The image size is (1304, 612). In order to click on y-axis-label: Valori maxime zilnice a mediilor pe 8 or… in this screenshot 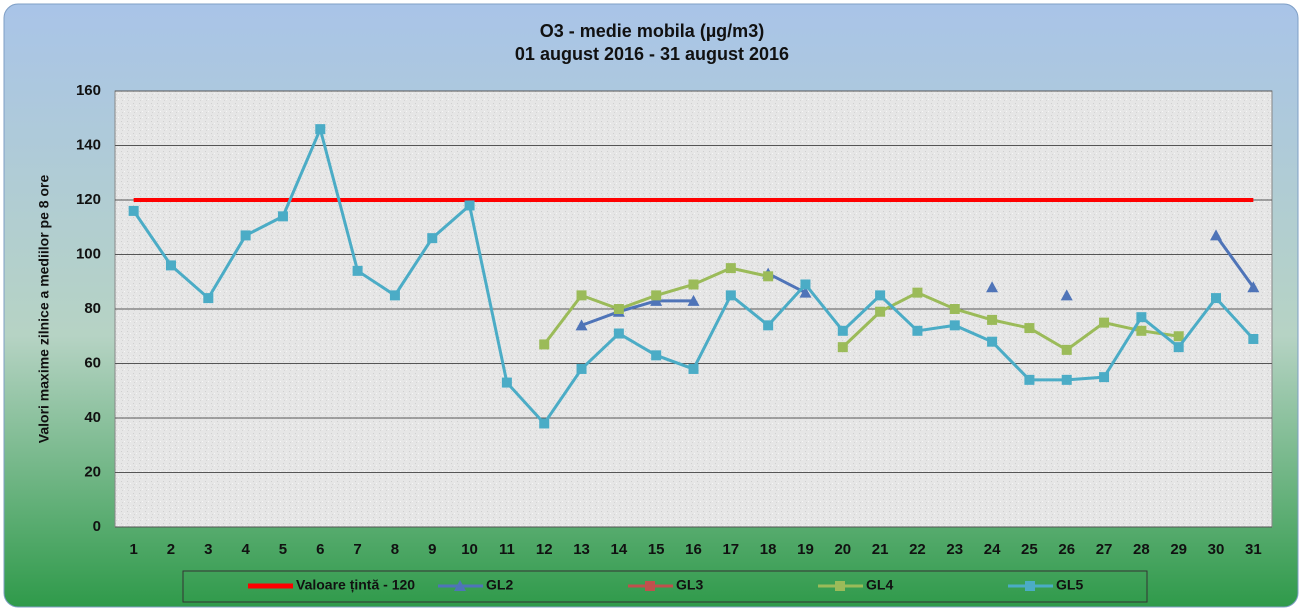, I will do `click(44, 309)`.